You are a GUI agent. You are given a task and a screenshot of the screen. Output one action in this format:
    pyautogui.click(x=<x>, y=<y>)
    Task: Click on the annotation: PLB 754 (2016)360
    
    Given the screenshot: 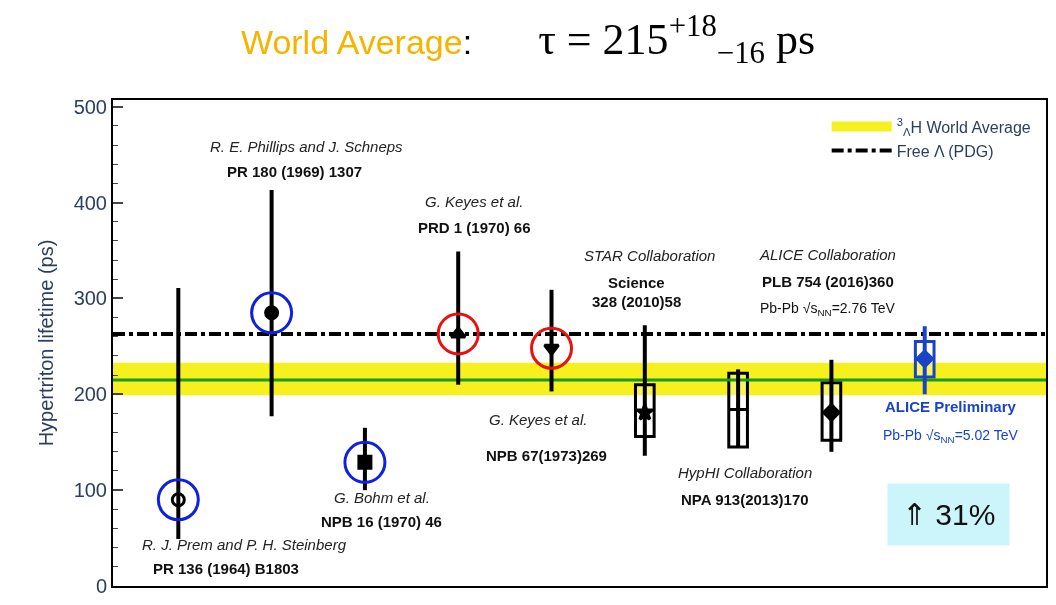 What is the action you would take?
    pyautogui.click(x=828, y=281)
    